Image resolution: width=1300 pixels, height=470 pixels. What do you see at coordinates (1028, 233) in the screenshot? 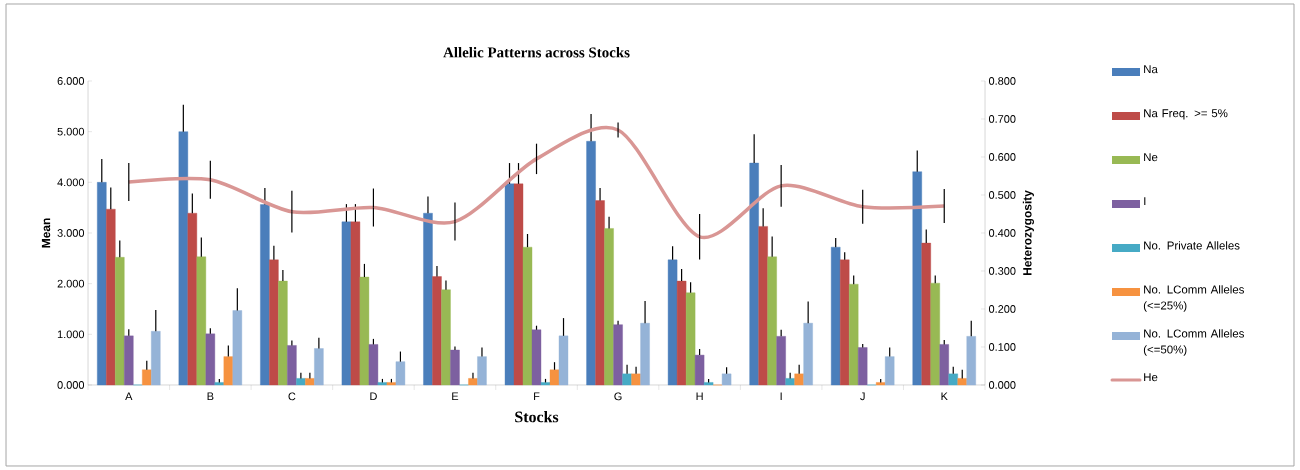
I see `y2-axis-title: Heterozygosity` at bounding box center [1028, 233].